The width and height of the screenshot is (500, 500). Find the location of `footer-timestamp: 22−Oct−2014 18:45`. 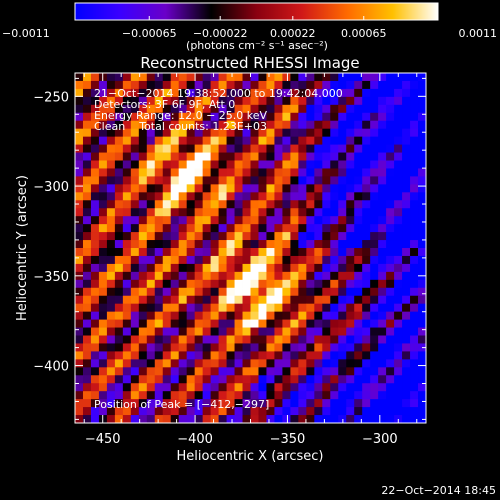

footer-timestamp: 22−Oct−2014 18:45 is located at coordinates (438, 490).